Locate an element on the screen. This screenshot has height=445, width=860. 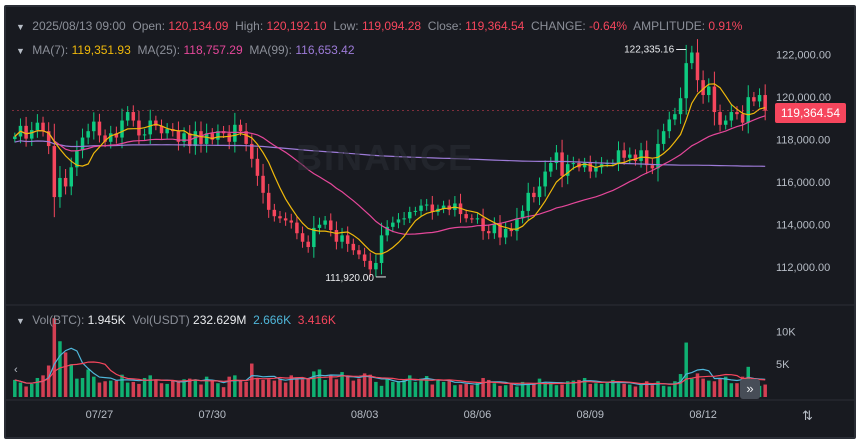
y-tick-label: 114,000.00 is located at coordinates (803, 226).